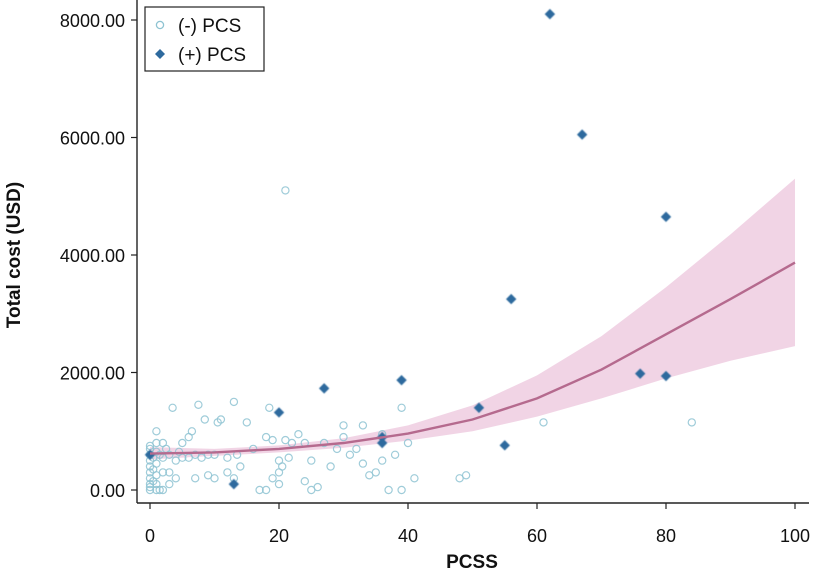 The image size is (814, 575). What do you see at coordinates (14, 255) in the screenshot?
I see `y-axis-title: Total cost (USD)` at bounding box center [14, 255].